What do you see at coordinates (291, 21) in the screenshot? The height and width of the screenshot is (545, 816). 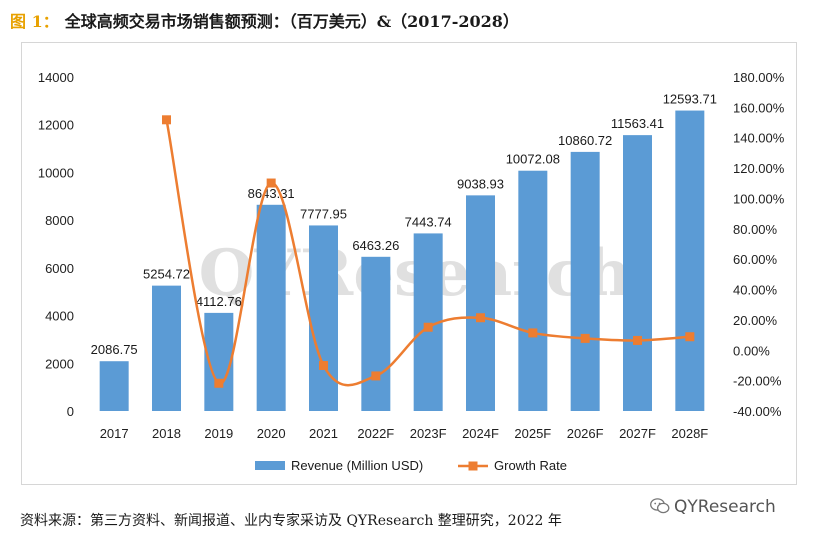 I see `title-text: 全球高频交易市场销售额预测：（百万美元）&（2017-2028）` at bounding box center [291, 21].